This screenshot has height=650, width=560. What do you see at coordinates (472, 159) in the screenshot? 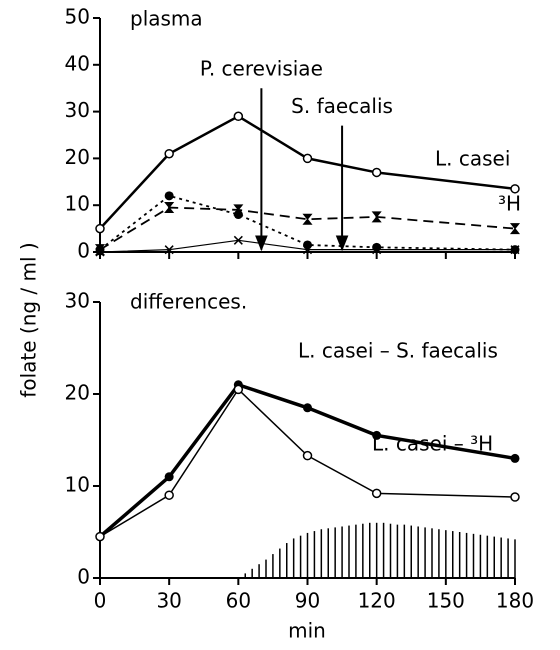
I see `series-label: L. casei` at bounding box center [472, 159].